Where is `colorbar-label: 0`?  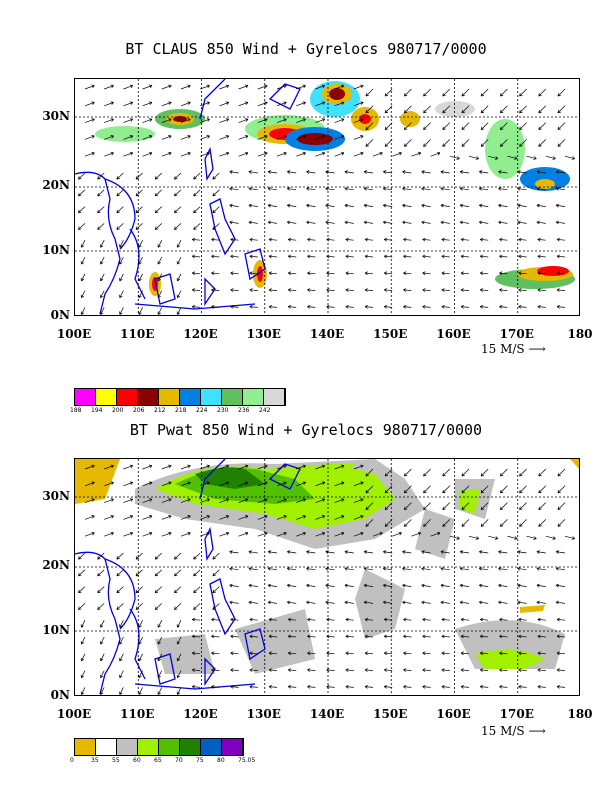 colorbar-label: 0 is located at coordinates (72, 760).